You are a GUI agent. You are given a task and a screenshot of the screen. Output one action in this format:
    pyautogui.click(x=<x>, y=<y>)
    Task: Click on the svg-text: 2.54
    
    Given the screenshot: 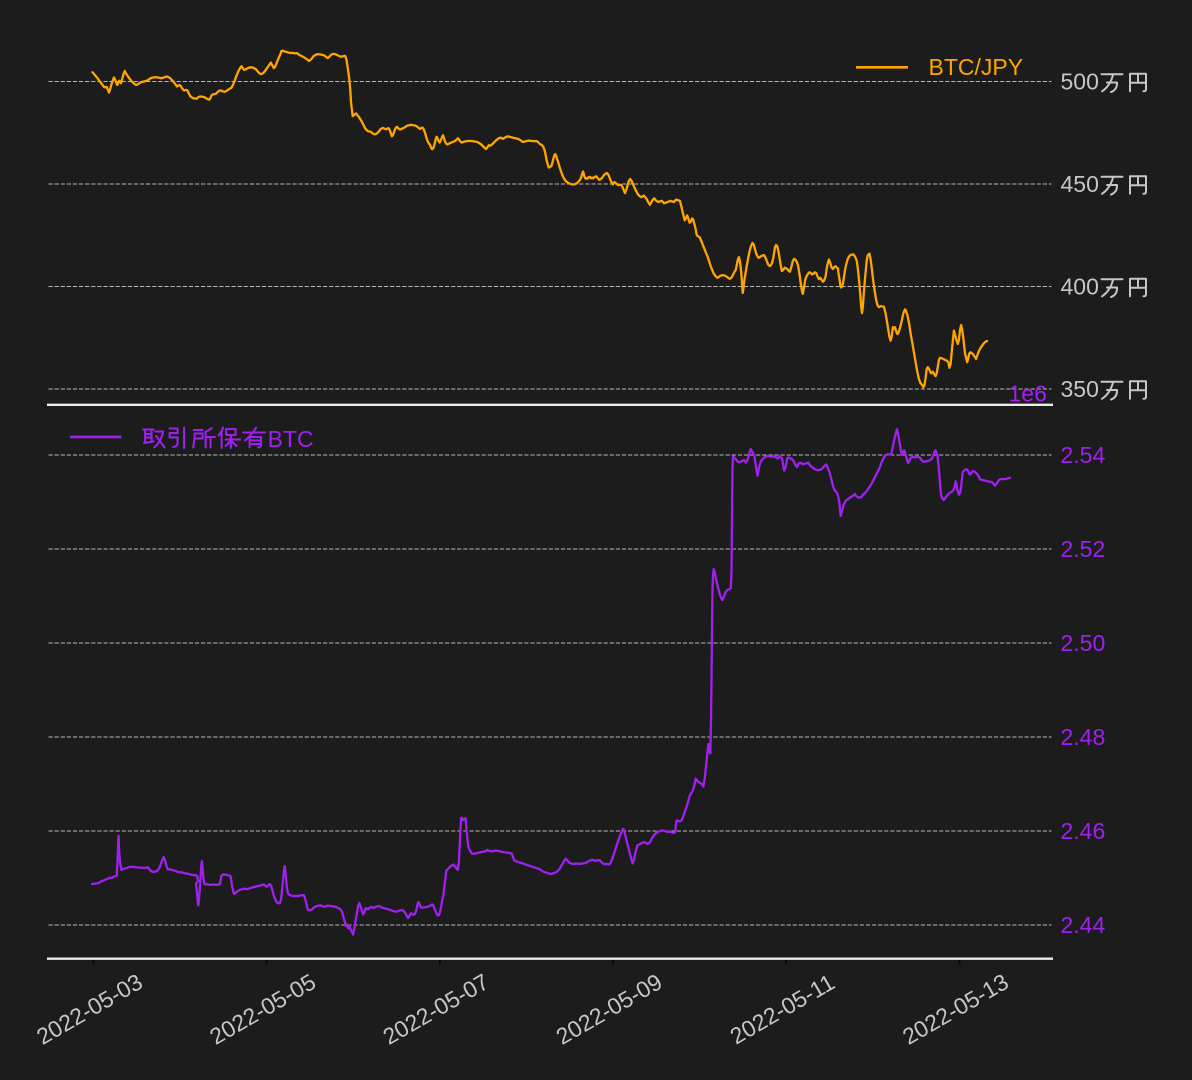 What is the action you would take?
    pyautogui.click(x=1083, y=455)
    